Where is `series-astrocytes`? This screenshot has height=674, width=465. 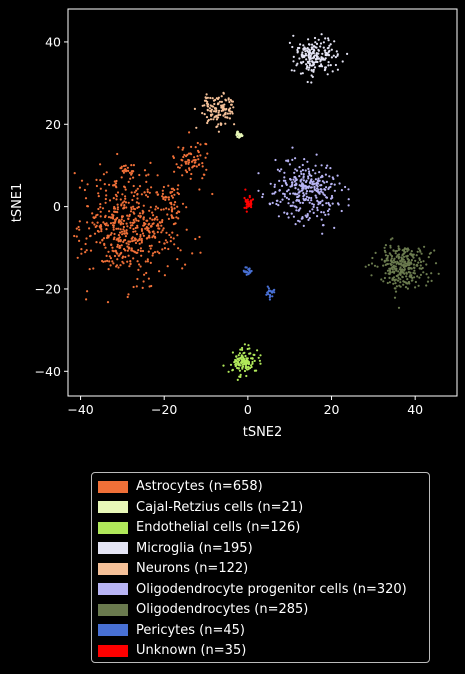 series-astrocytes is located at coordinates (143, 217).